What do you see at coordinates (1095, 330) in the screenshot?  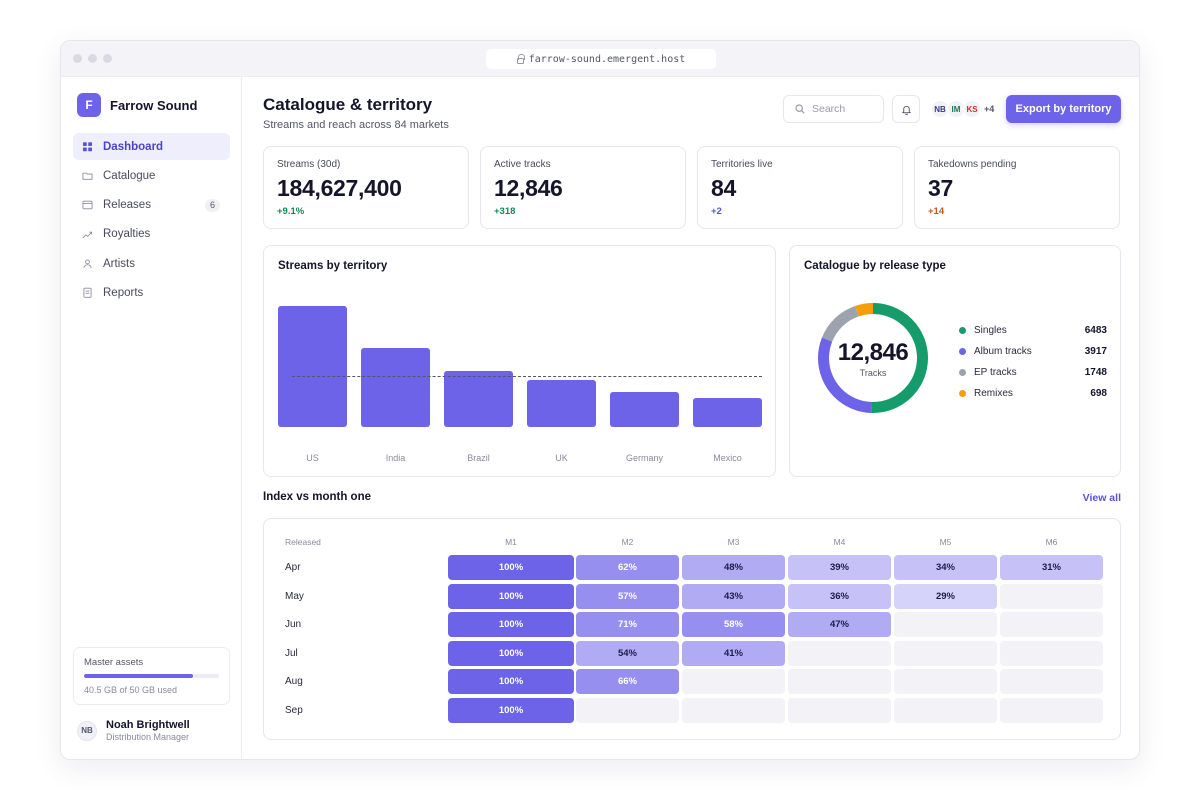 I see `legend-value: 6483` at bounding box center [1095, 330].